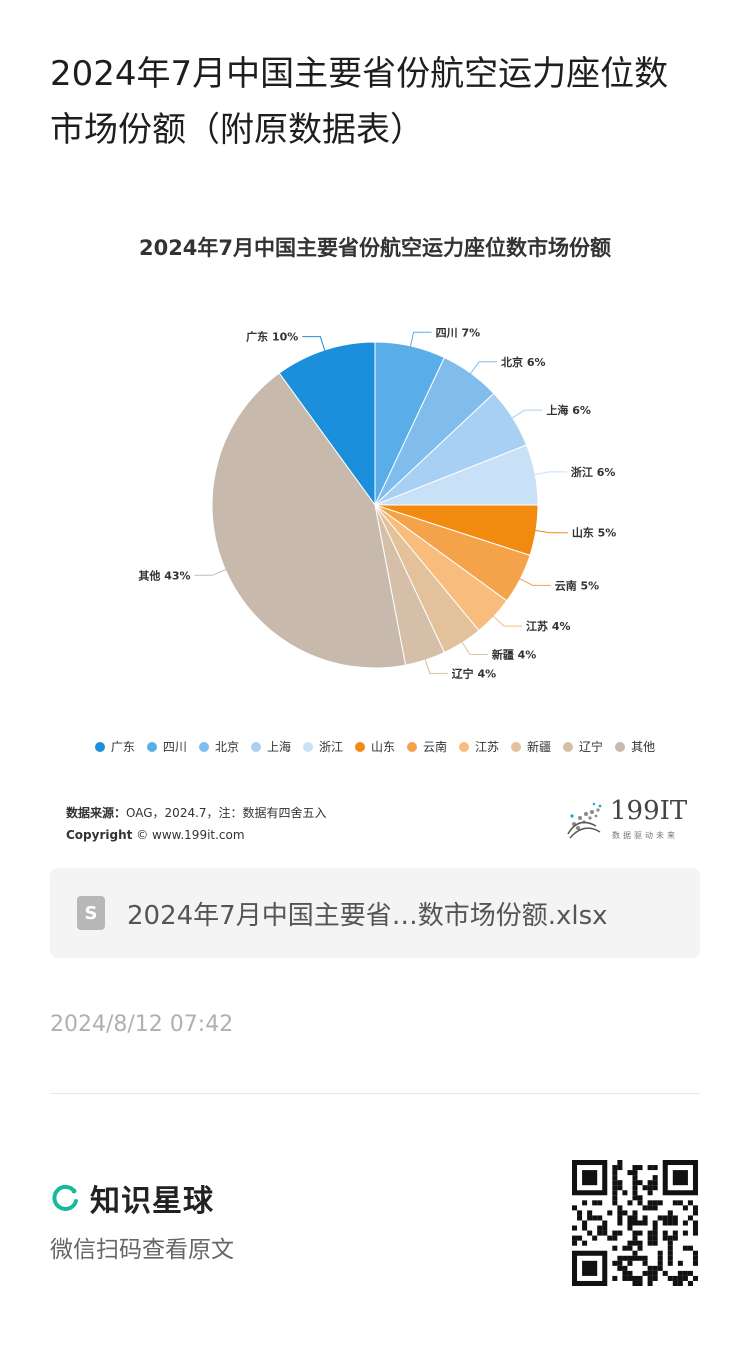  Describe the element at coordinates (594, 533) in the screenshot. I see `slice-label-5: 山东 5%` at that location.